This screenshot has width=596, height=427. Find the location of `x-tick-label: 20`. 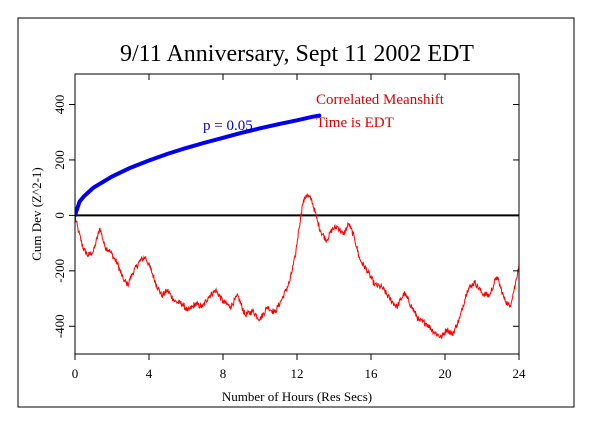

x-tick-label: 20 is located at coordinates (445, 373).